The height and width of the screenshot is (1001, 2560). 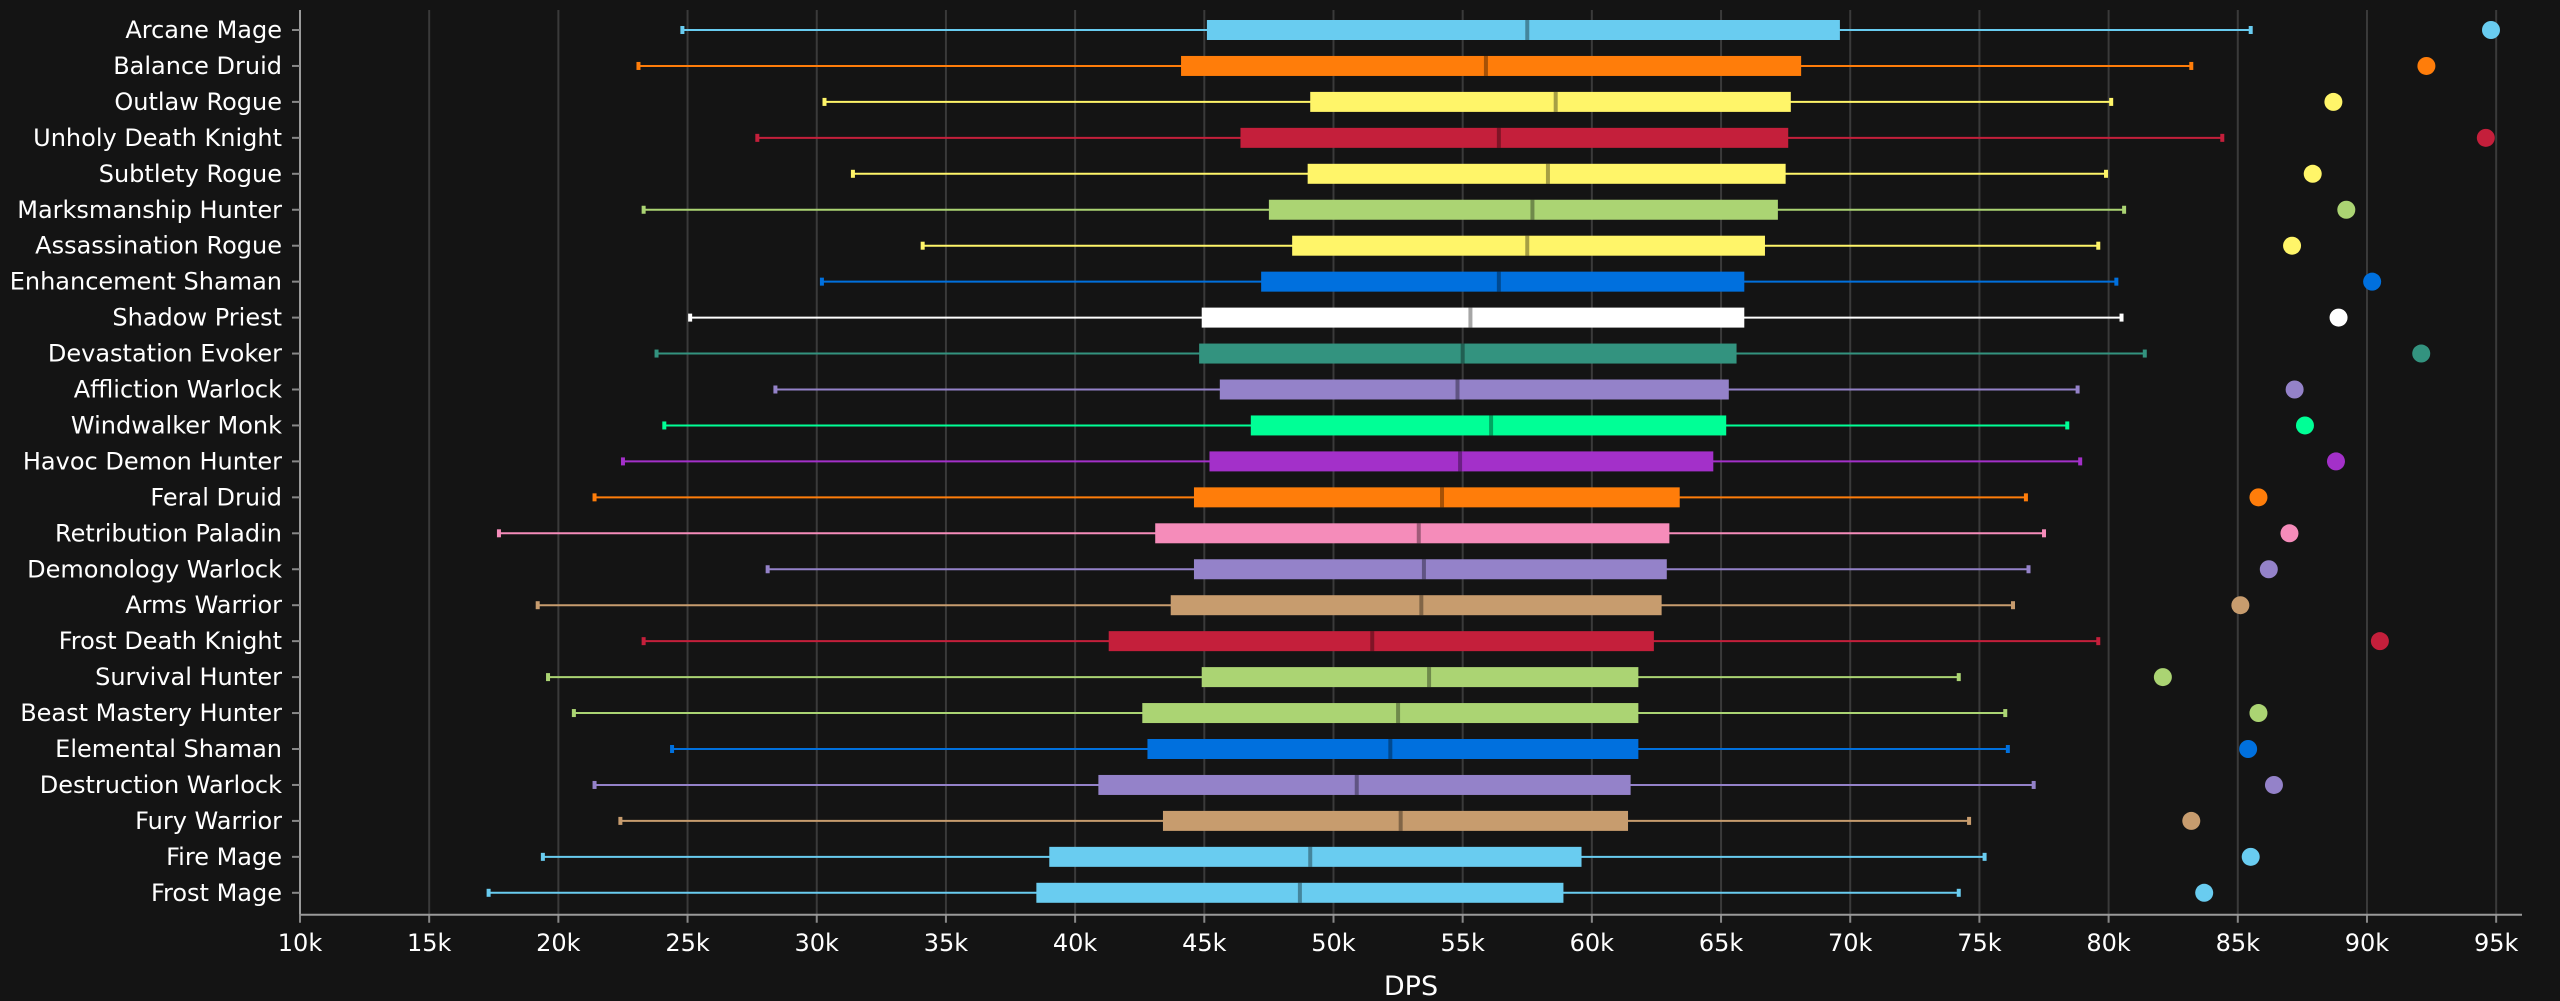 I want to click on x-tick-label: 90k, so click(x=2367, y=943).